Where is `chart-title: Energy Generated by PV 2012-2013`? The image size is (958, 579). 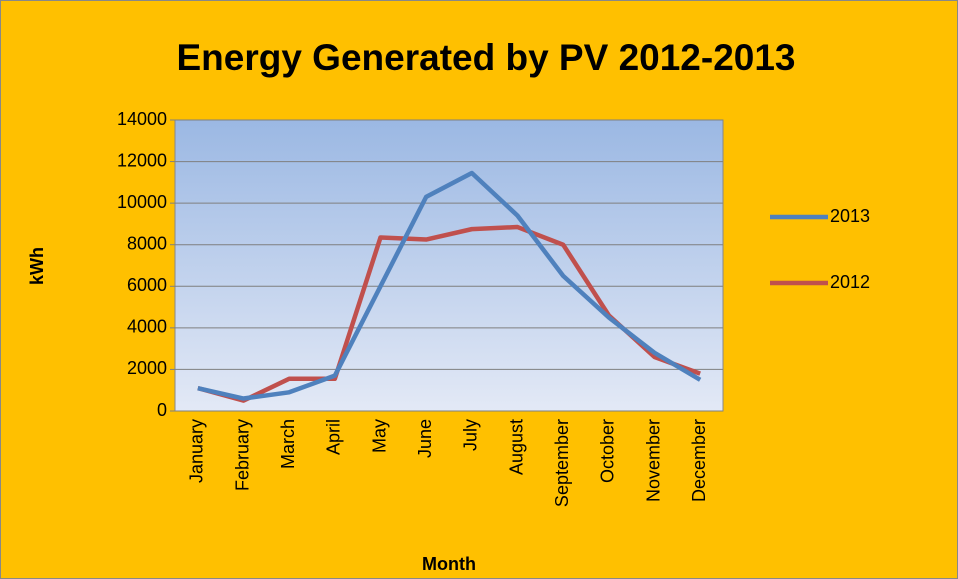
chart-title: Energy Generated by PV 2012-2013 is located at coordinates (485, 57).